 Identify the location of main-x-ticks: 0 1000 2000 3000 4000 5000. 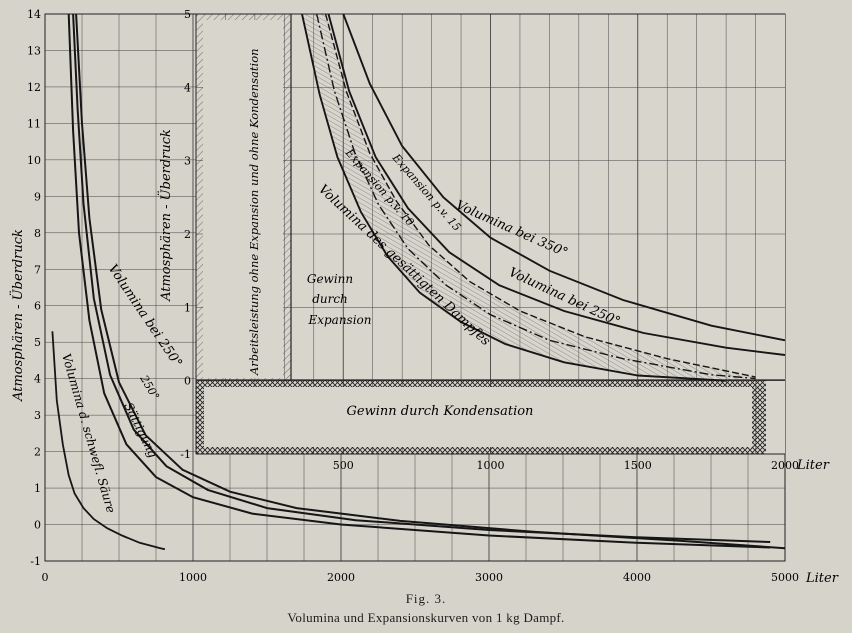
(421, 577).